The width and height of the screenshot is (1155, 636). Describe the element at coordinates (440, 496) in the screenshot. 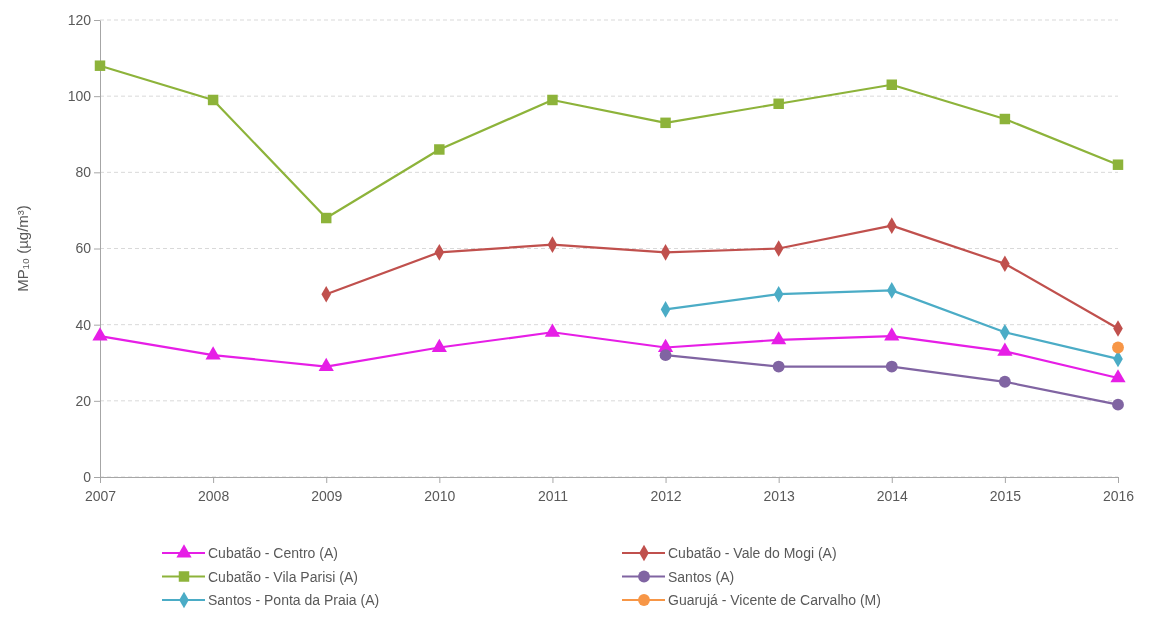

I see `x-tick-label: 2010` at that location.